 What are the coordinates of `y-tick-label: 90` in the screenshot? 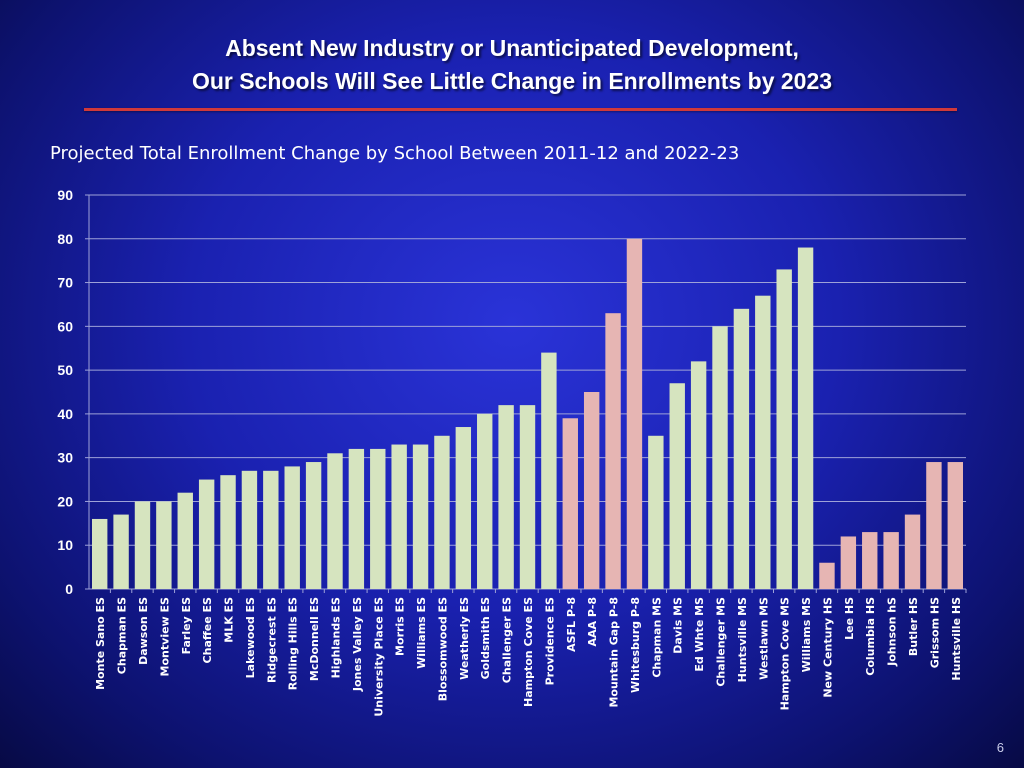 It's located at (65, 195).